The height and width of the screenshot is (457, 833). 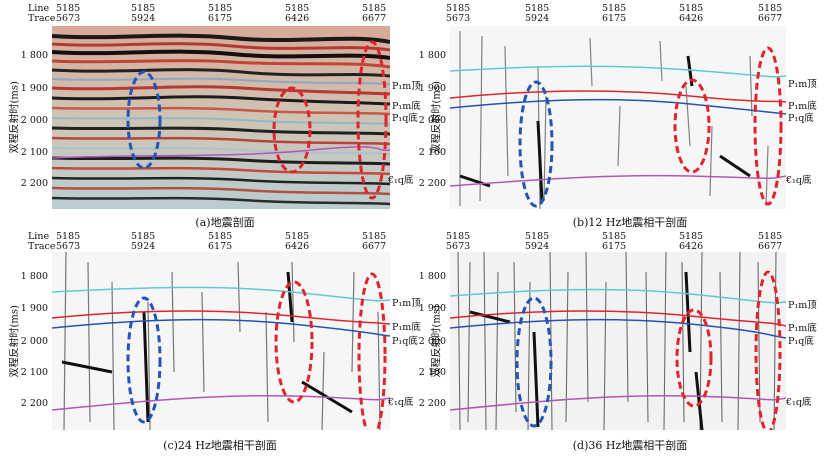 I want to click on caption-c: (c)24 Hz地震相干剖面, so click(x=220, y=445).